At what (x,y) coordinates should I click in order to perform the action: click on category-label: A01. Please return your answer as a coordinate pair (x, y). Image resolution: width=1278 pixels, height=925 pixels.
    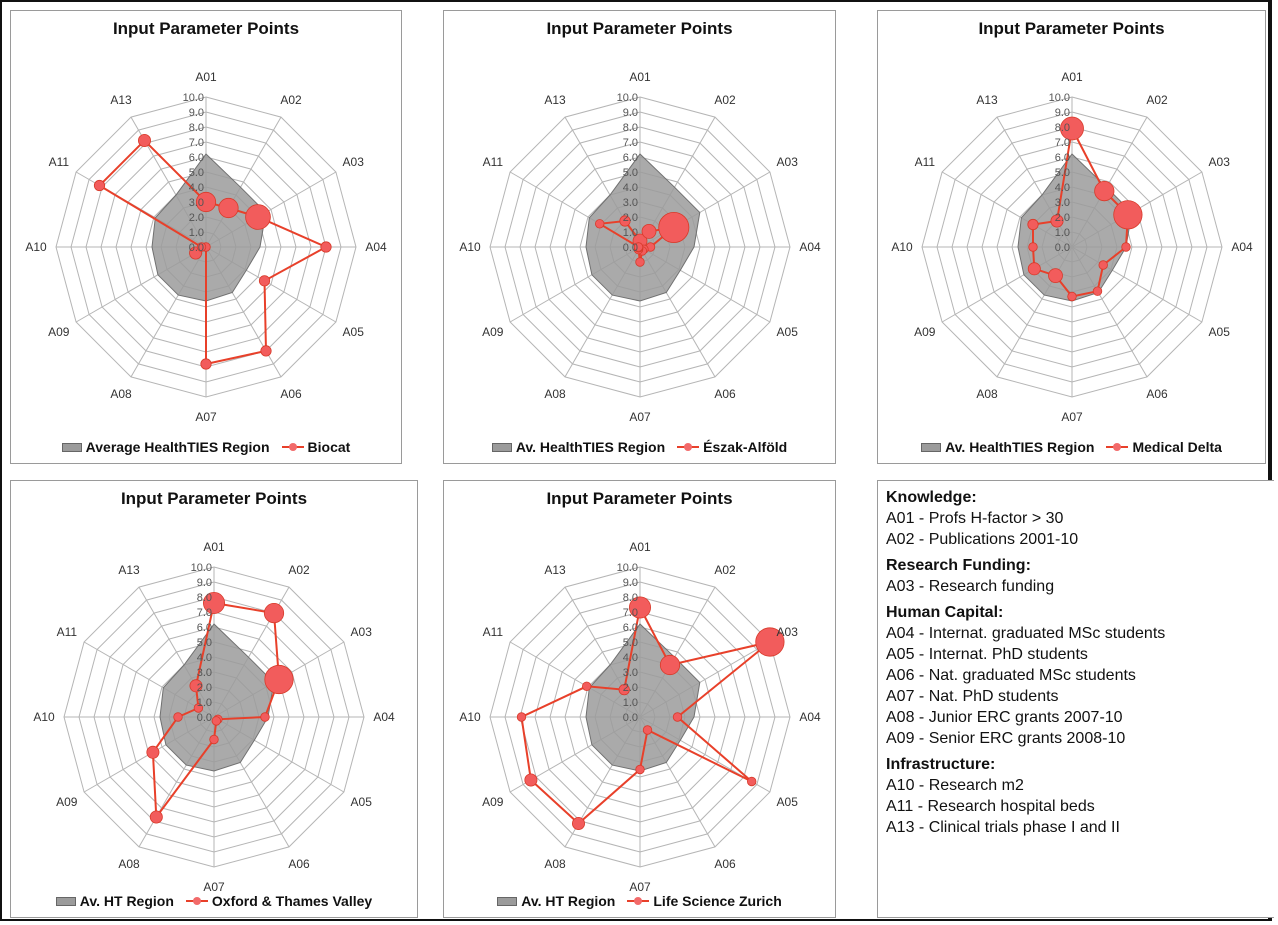
    Looking at the image, I should click on (640, 547).